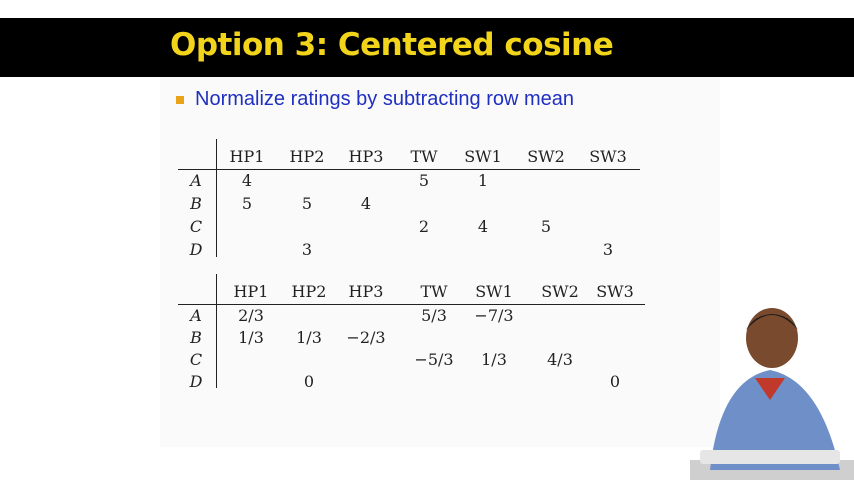  Describe the element at coordinates (180, 100) in the screenshot. I see `bullet-marker` at that location.